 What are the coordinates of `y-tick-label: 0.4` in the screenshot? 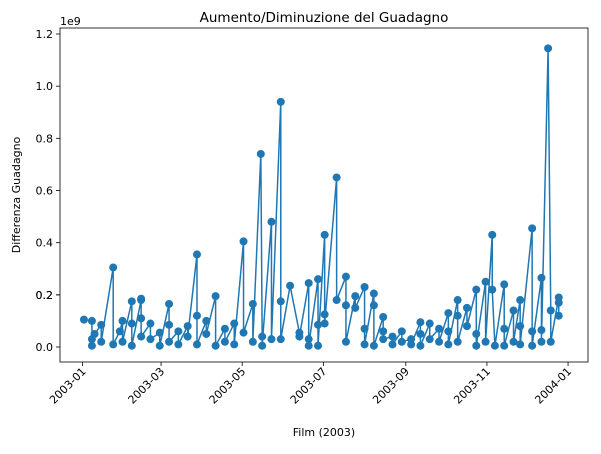 It's located at (45, 243).